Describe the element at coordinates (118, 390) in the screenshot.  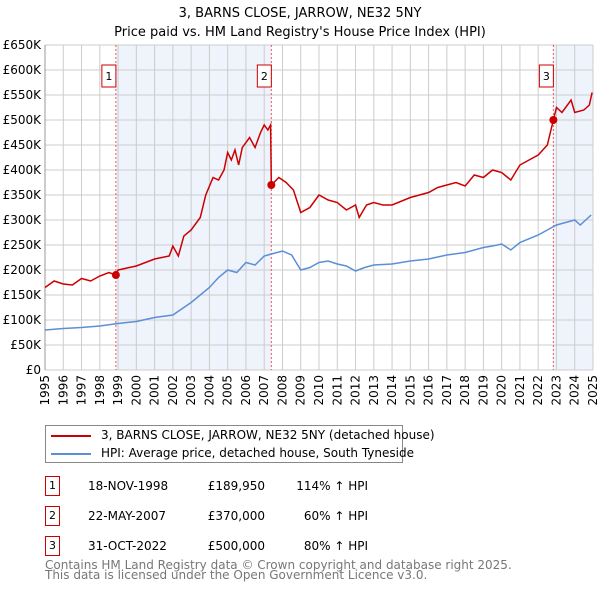
I see `x-tick-label: 1999` at that location.